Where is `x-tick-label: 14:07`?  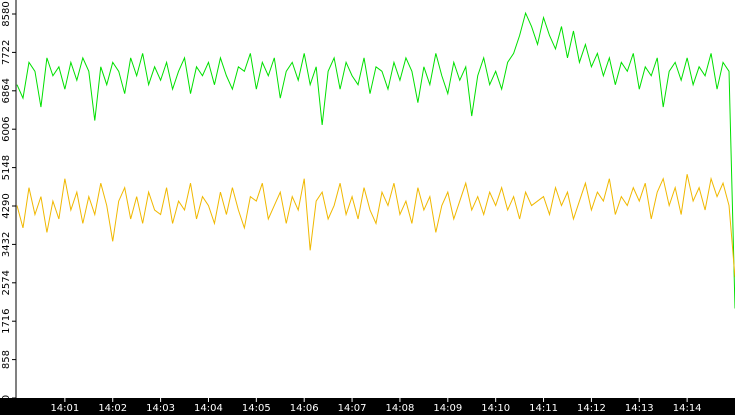 x-tick-label: 14:07 is located at coordinates (352, 408).